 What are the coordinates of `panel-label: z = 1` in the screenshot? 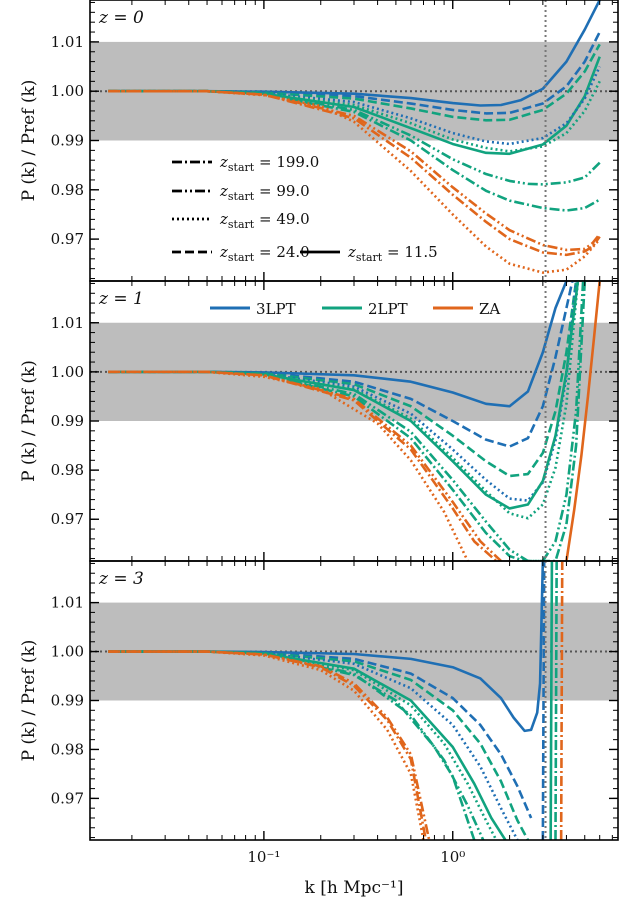 It's located at (121, 299).